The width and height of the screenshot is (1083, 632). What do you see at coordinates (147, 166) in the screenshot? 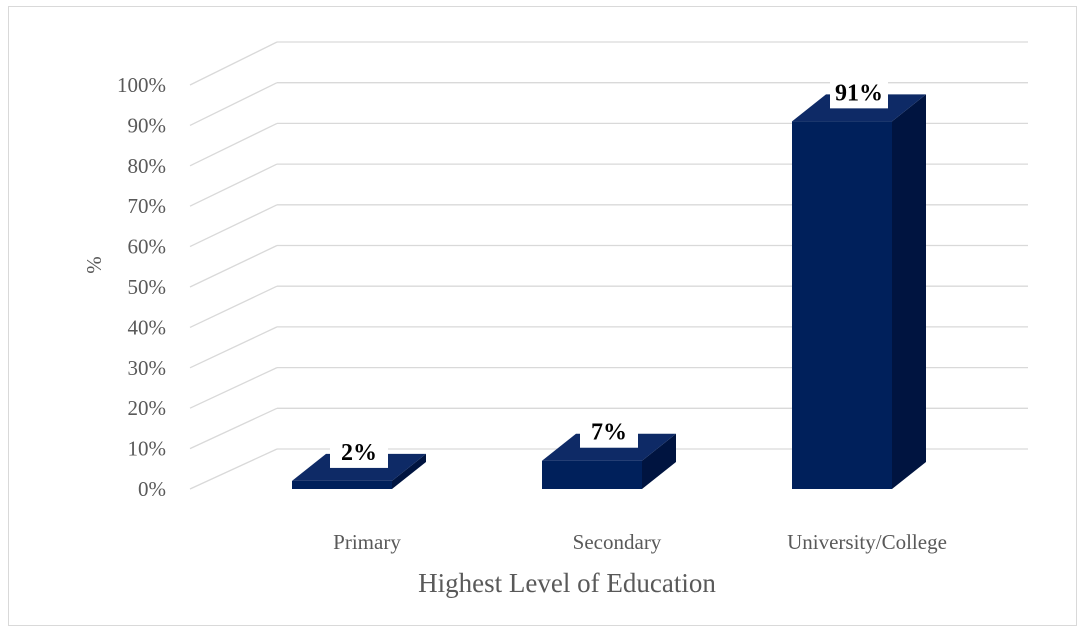
I see `y-tick-label: 80%` at bounding box center [147, 166].